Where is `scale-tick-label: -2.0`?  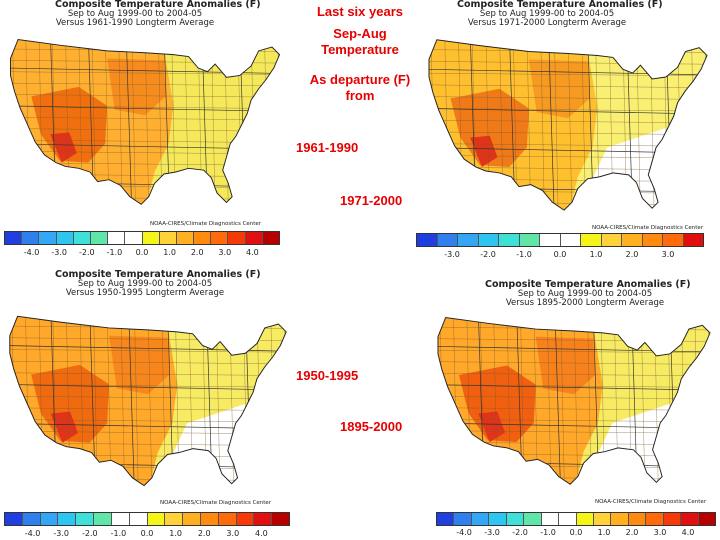 scale-tick-label: -2.0 is located at coordinates (520, 532).